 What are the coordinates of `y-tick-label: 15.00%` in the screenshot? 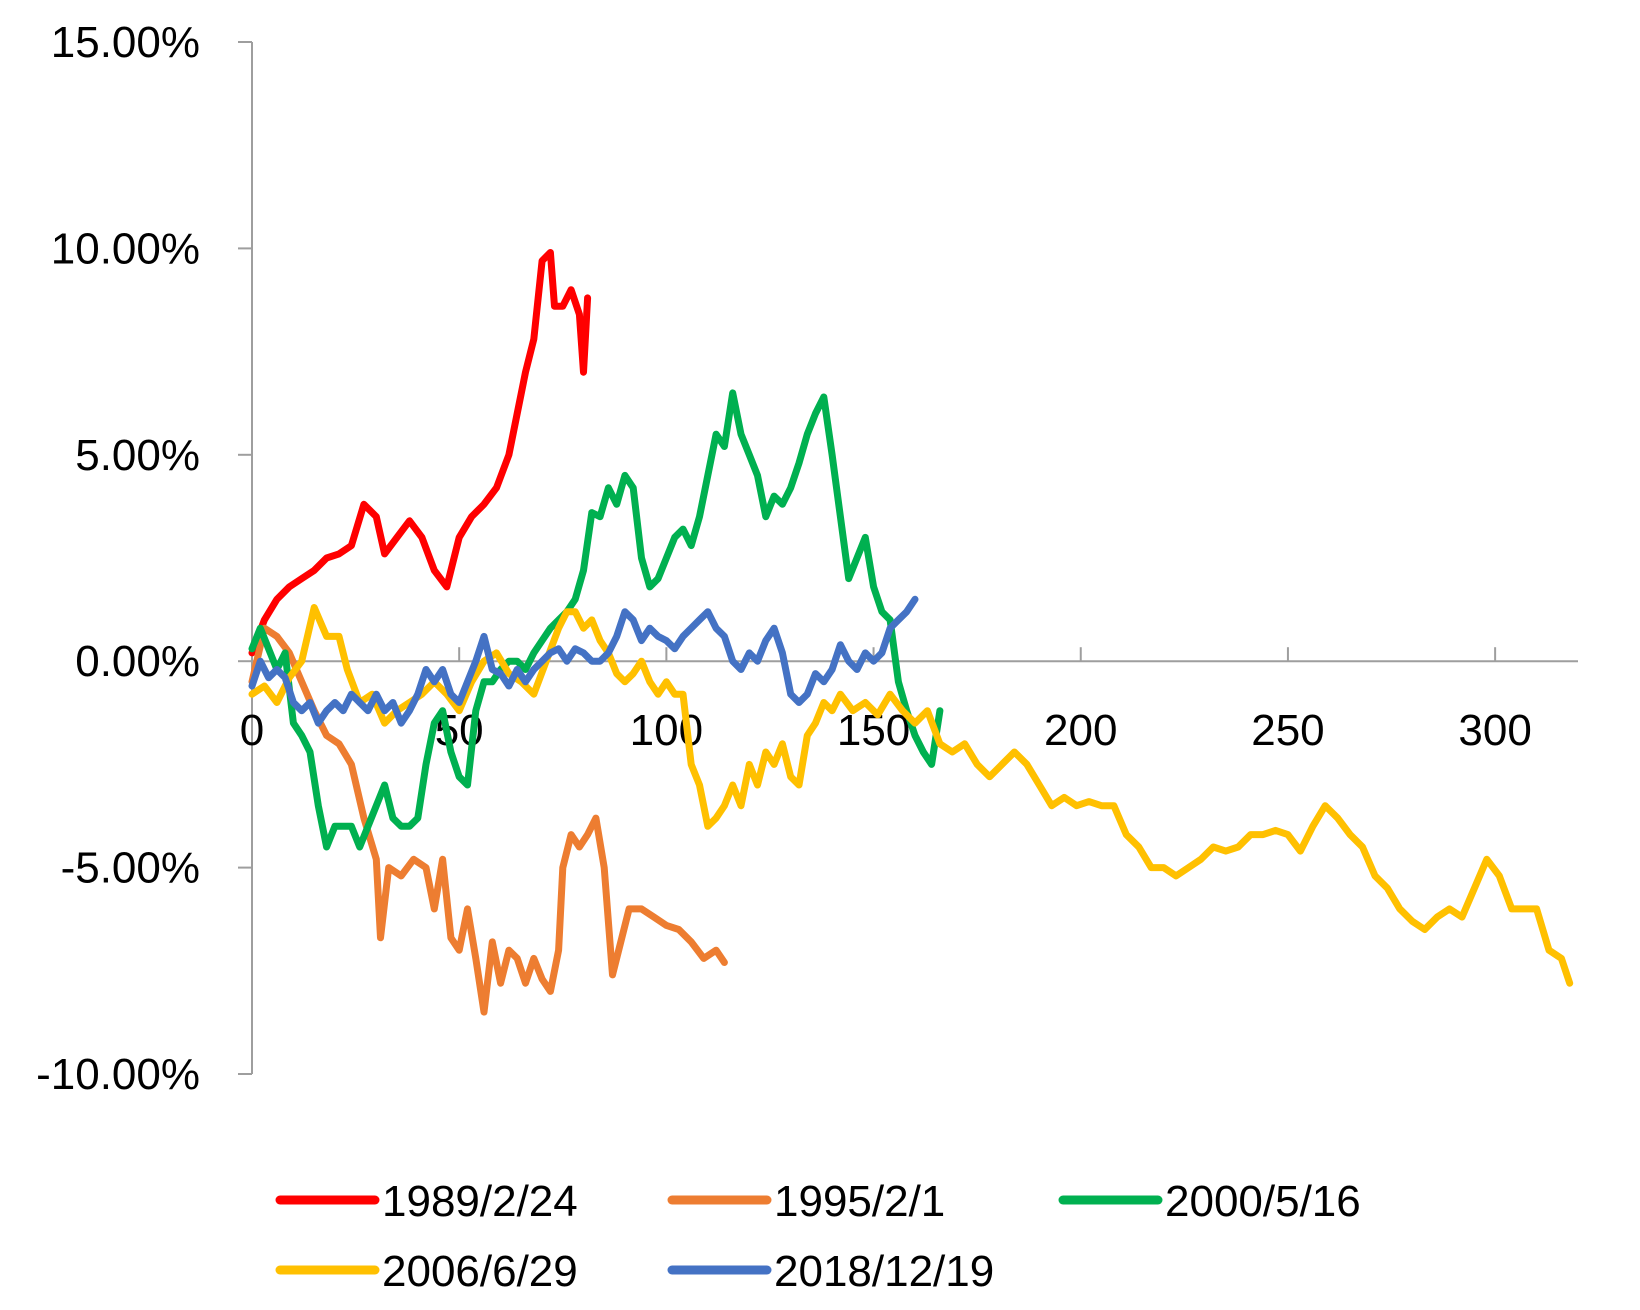 It's located at (125, 42).